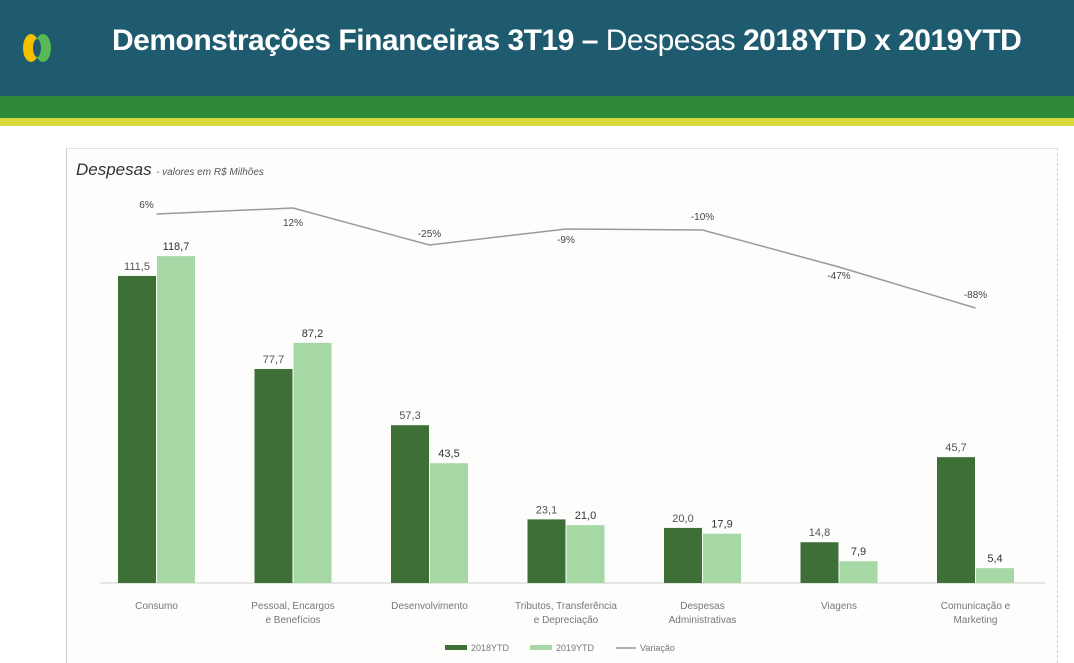  Describe the element at coordinates (721, 525) in the screenshot. I see `data-label-2019-4: 17,9` at that location.